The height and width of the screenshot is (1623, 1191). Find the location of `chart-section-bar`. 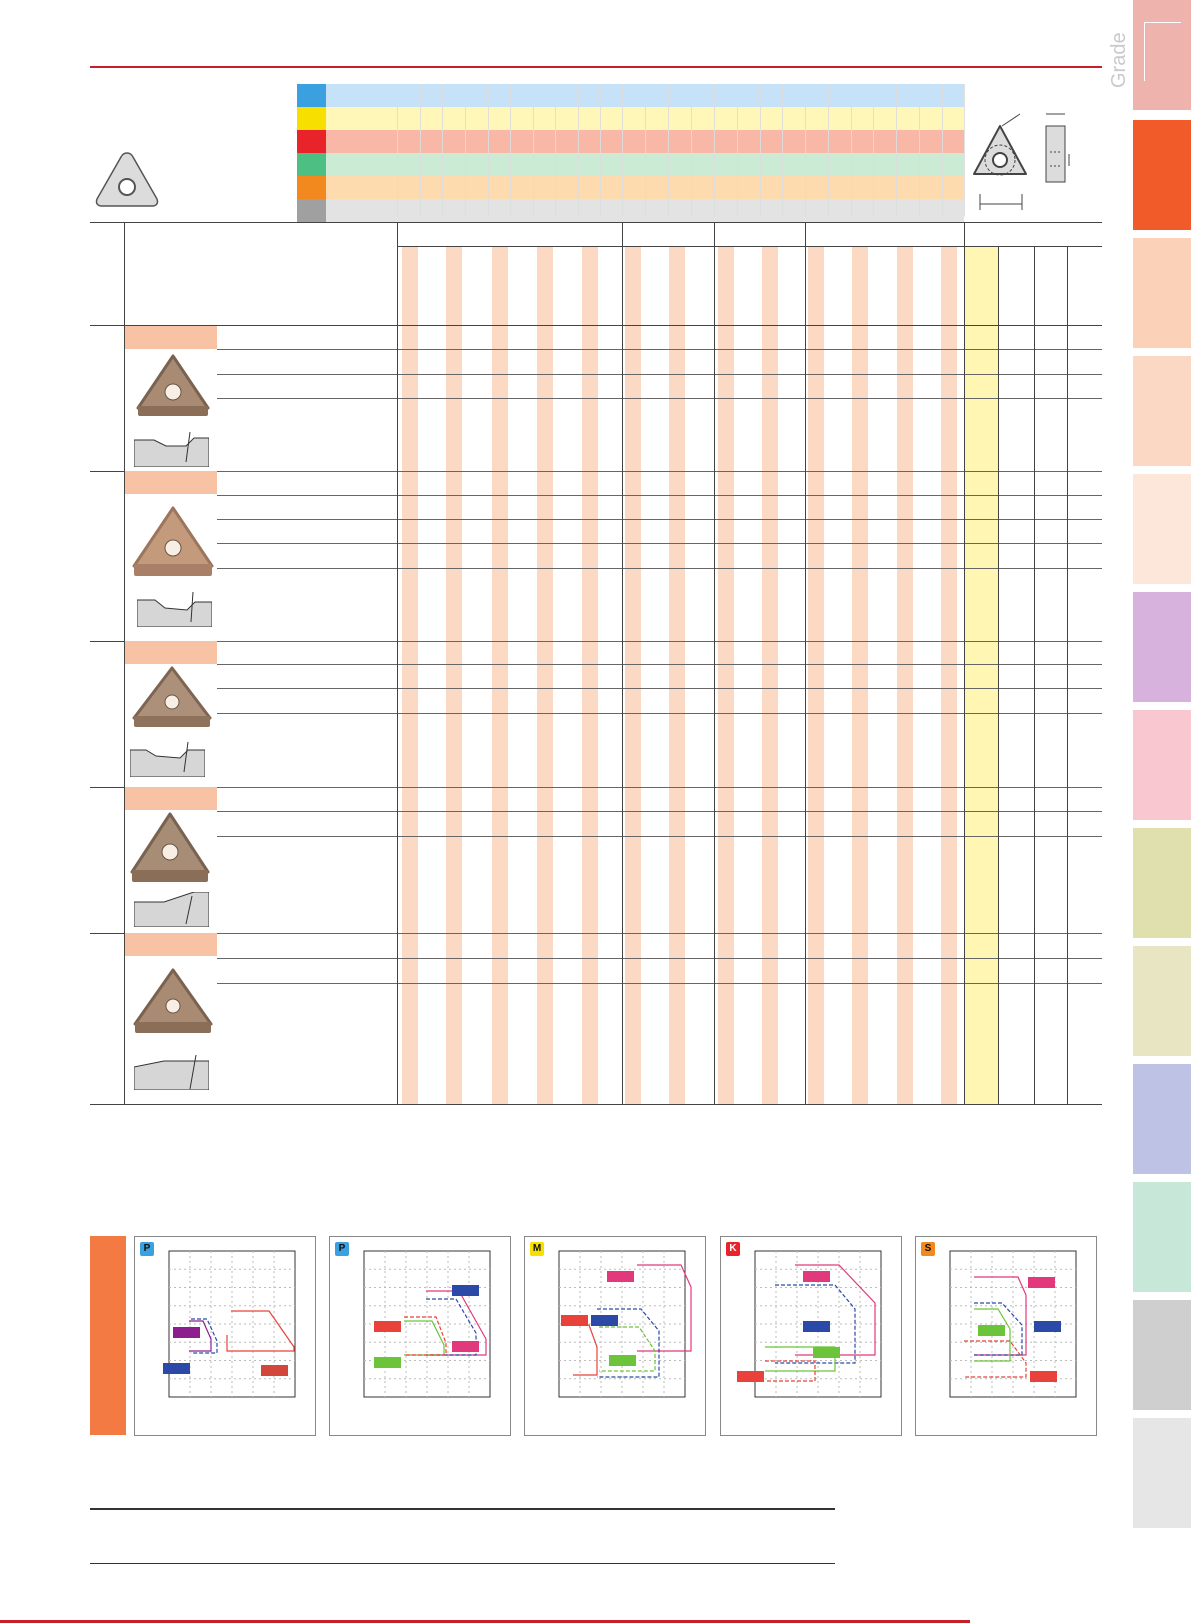

chart-section-bar is located at coordinates (108, 1335).